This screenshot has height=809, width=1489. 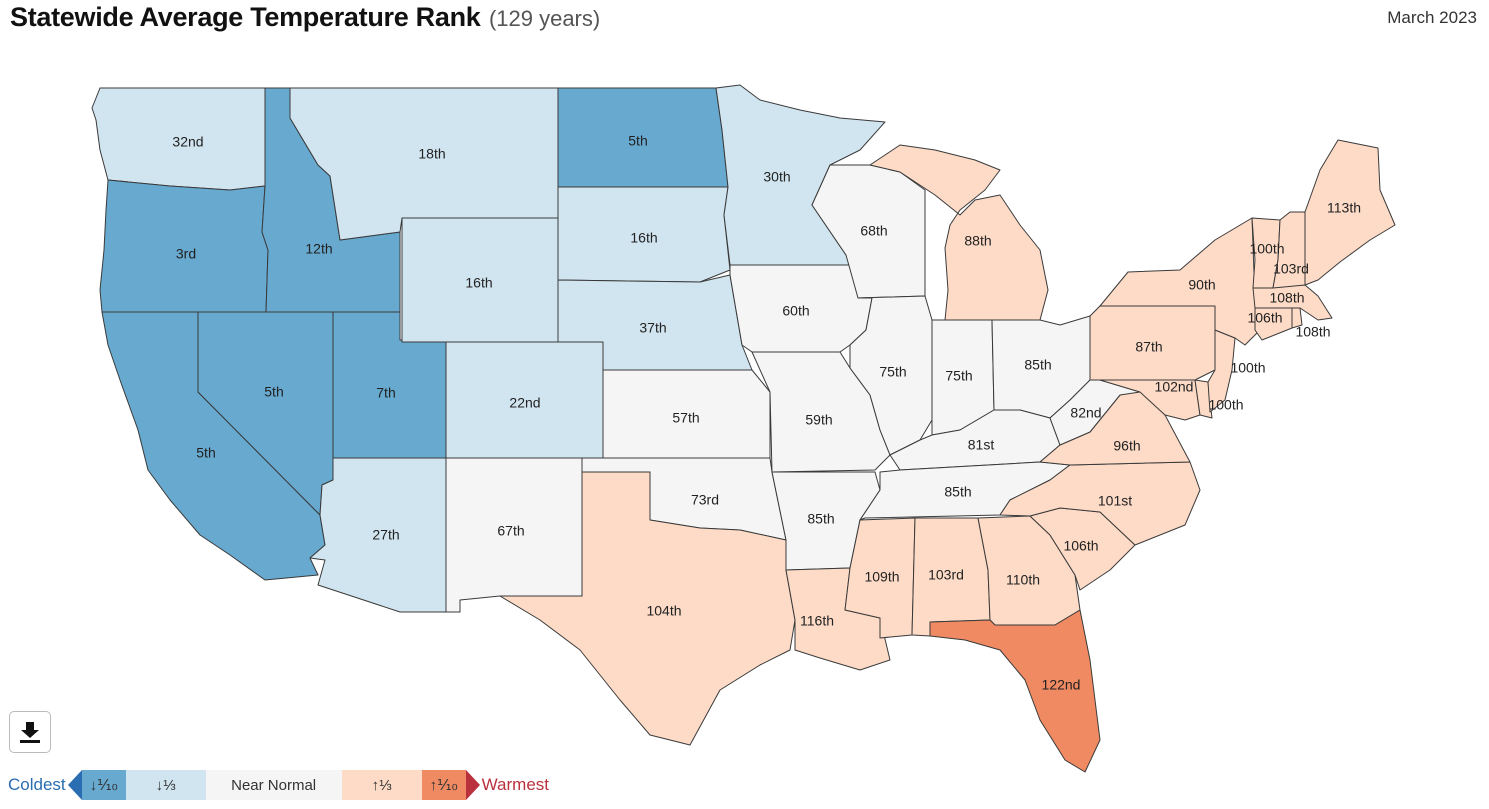 What do you see at coordinates (1037, 365) in the screenshot?
I see `rank-label-oh: 85th` at bounding box center [1037, 365].